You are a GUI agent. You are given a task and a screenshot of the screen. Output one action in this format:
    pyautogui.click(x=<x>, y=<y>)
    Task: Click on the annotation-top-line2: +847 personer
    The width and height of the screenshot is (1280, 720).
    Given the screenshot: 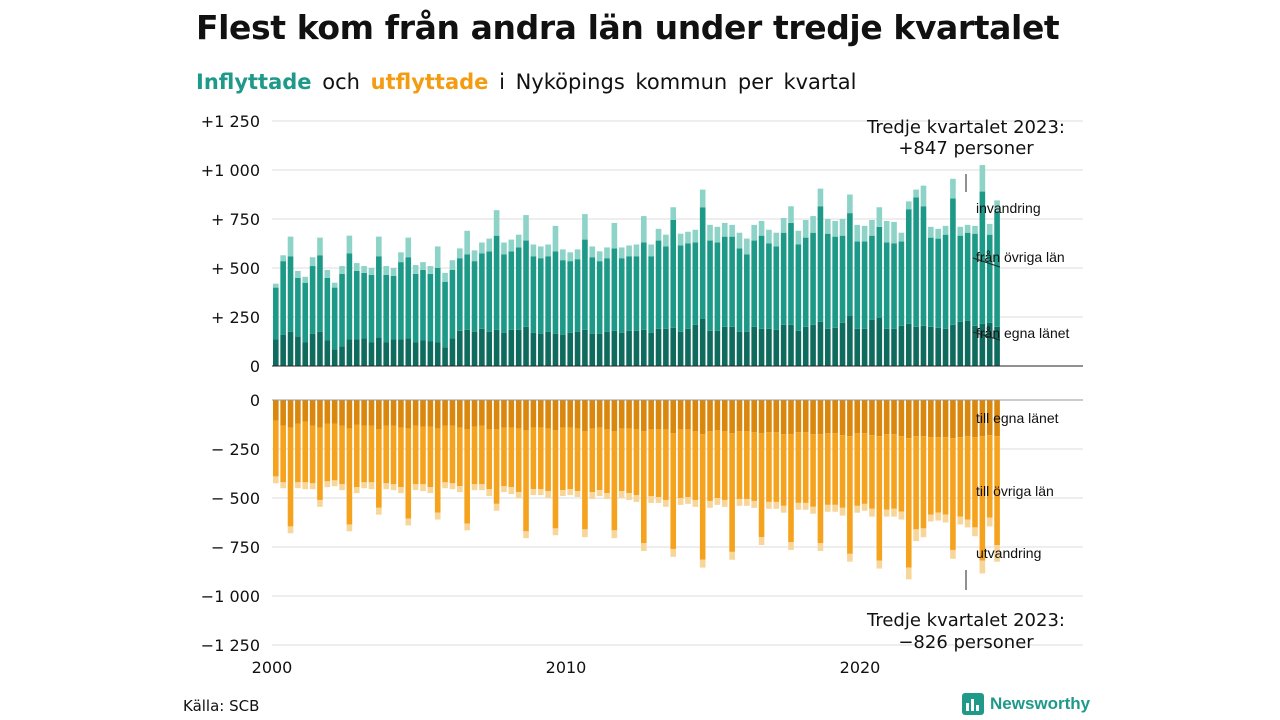 What is the action you would take?
    pyautogui.click(x=966, y=148)
    